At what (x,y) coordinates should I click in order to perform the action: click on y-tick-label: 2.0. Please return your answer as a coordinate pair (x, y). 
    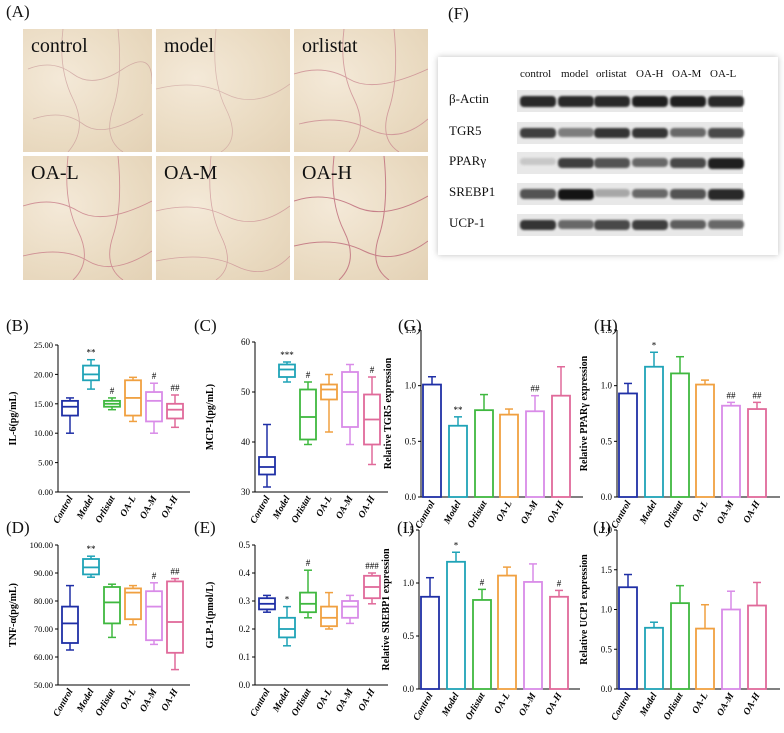
    Looking at the image, I should click on (607, 530).